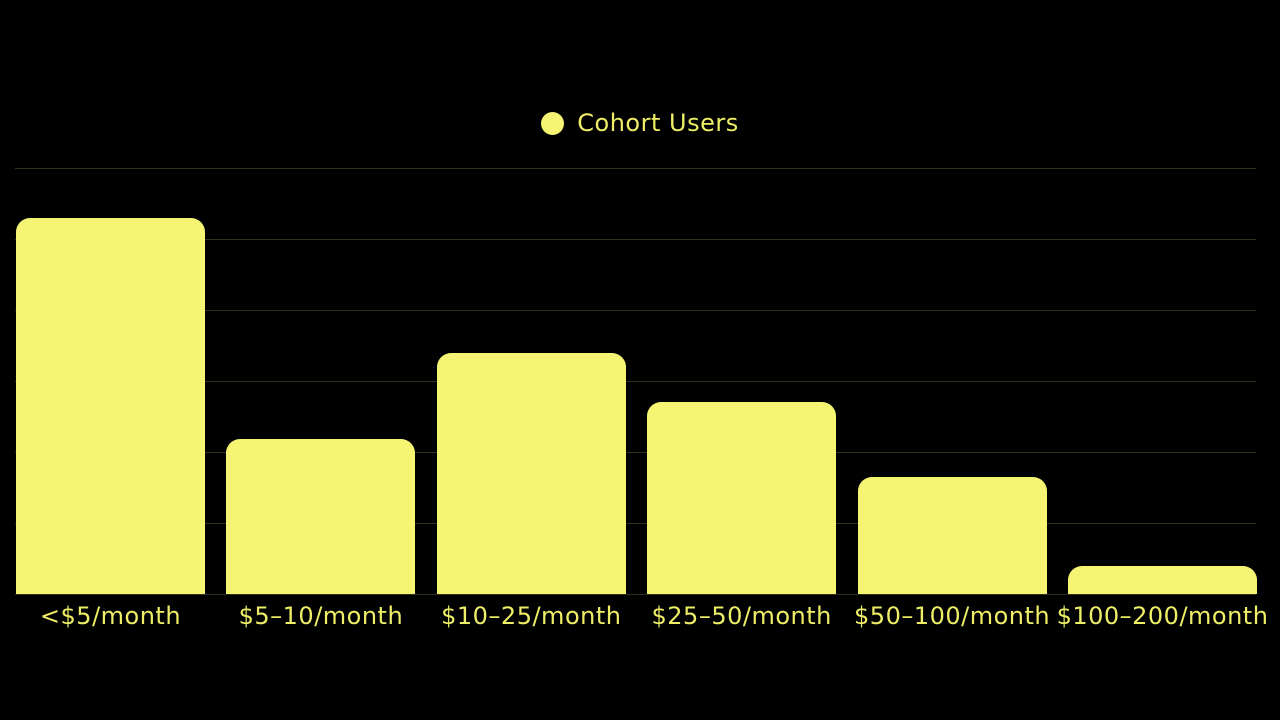 This screenshot has width=1280, height=720. What do you see at coordinates (1162, 616) in the screenshot?
I see `x-axis-label: $100–200/month` at bounding box center [1162, 616].